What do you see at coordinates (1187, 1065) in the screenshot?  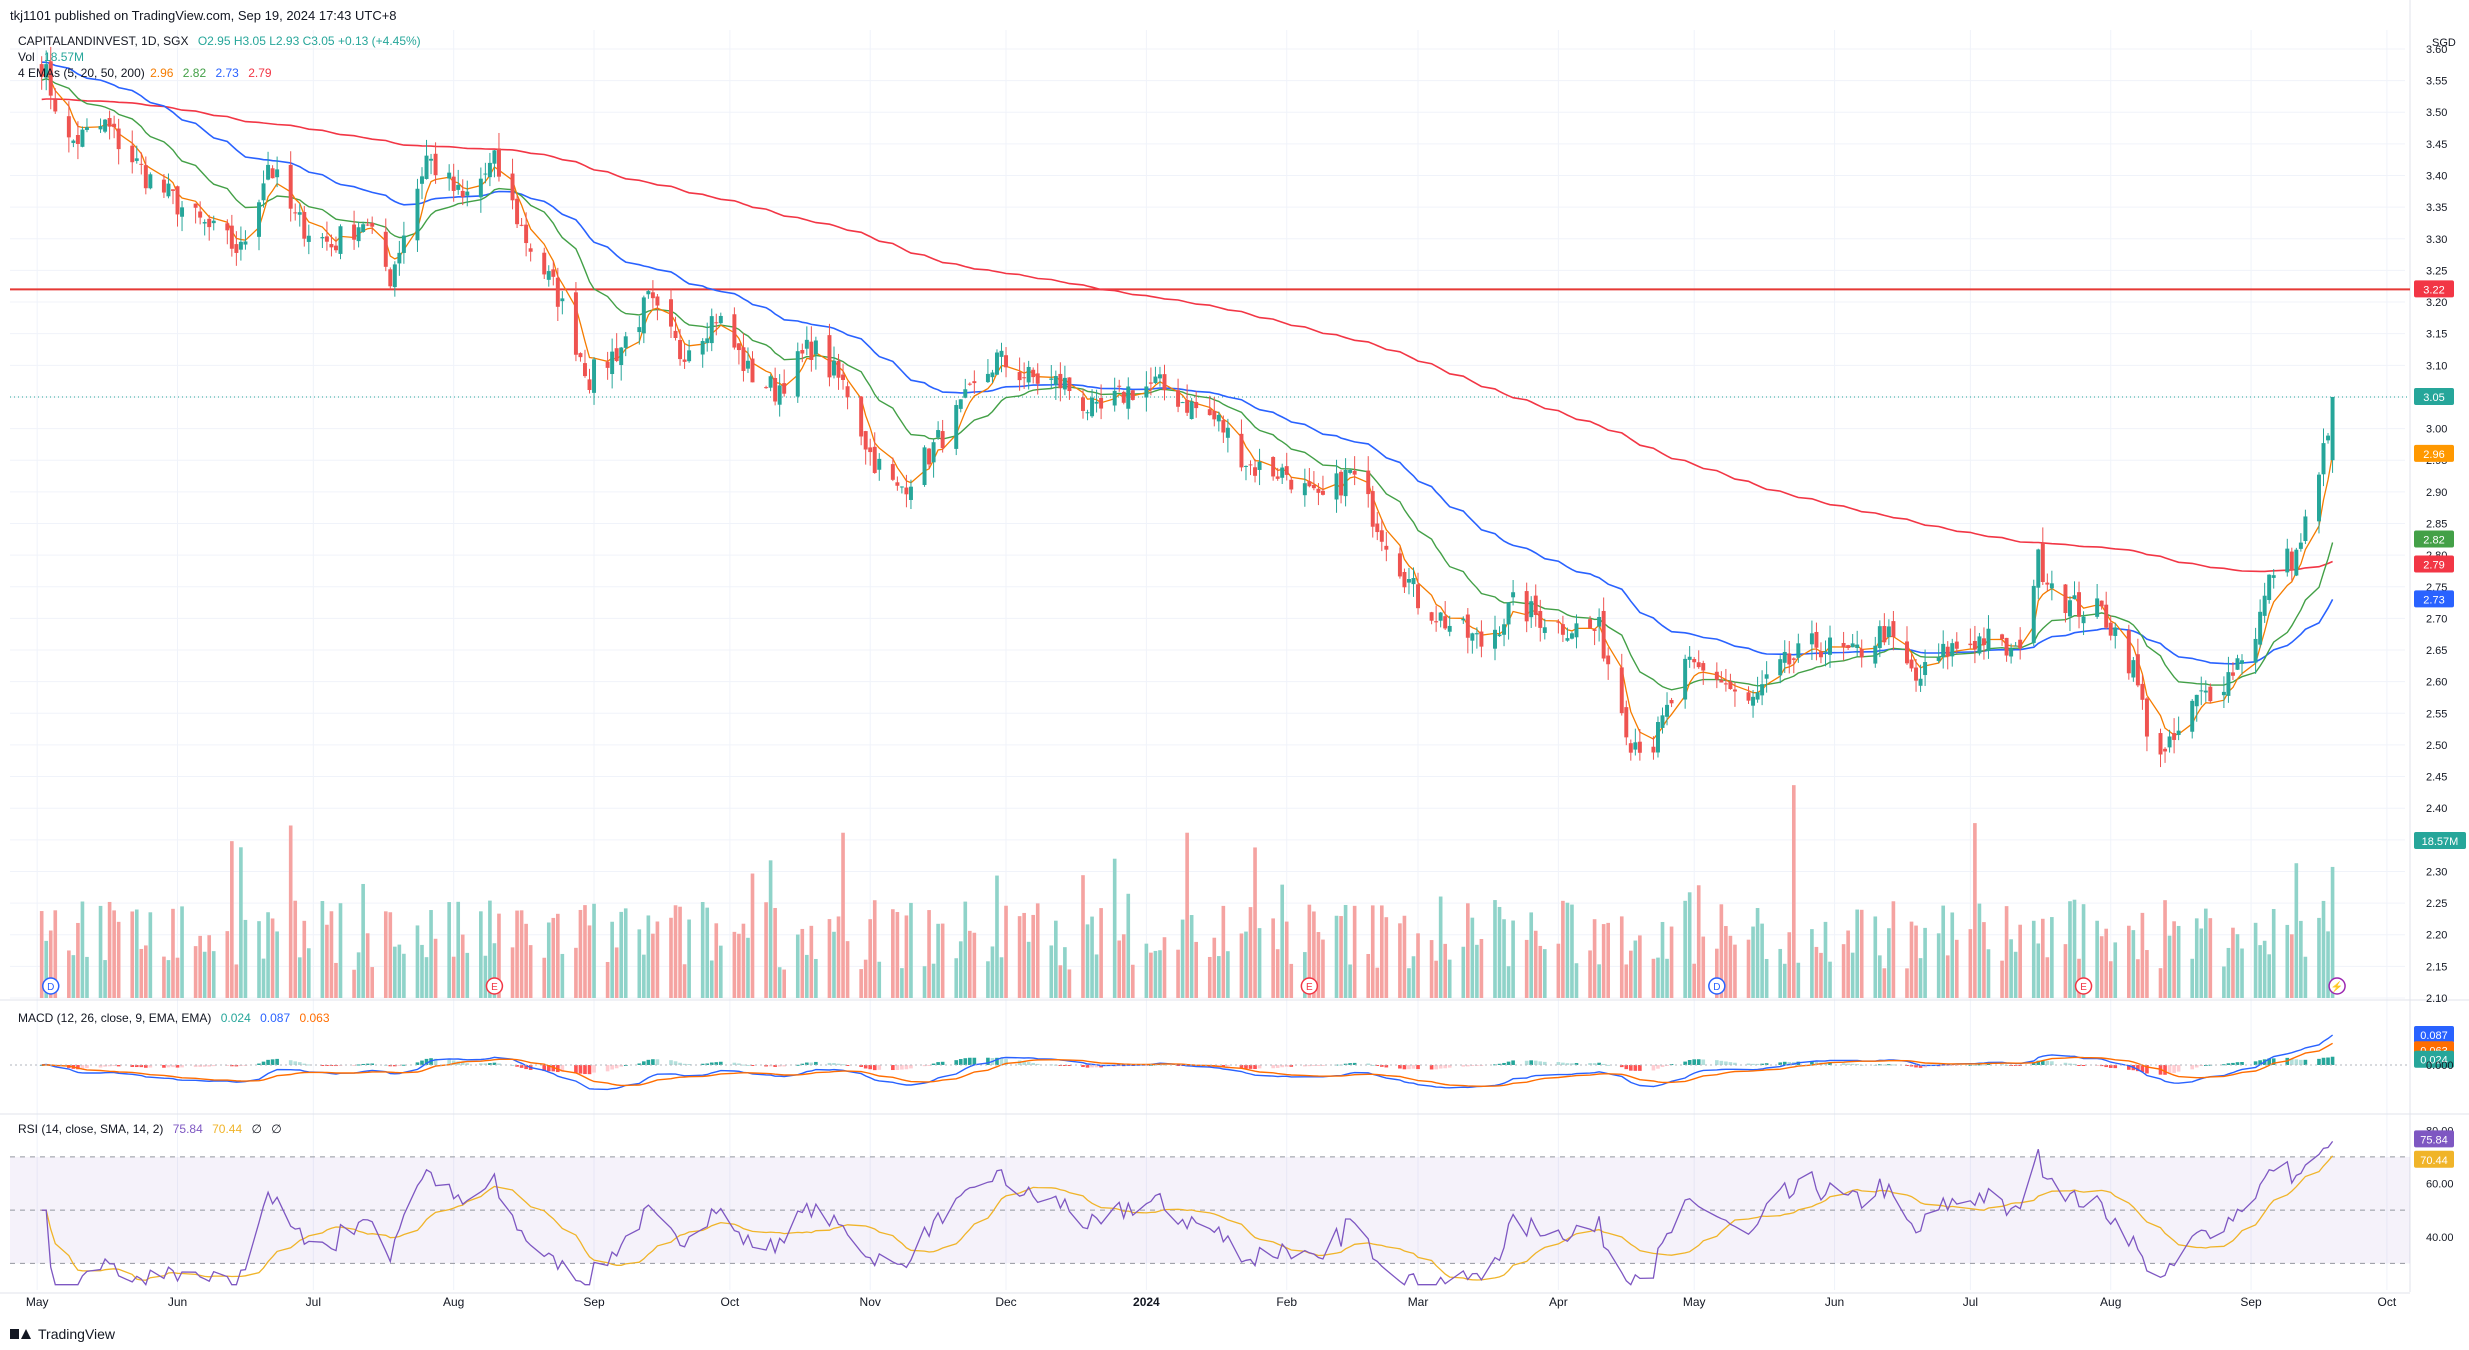 I see `macd-signal-line` at bounding box center [1187, 1065].